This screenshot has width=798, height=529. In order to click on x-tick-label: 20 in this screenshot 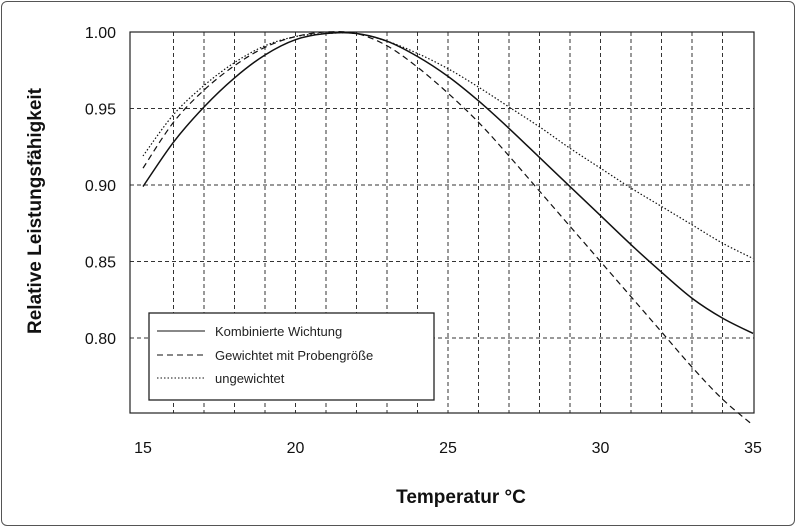, I will do `click(296, 448)`.